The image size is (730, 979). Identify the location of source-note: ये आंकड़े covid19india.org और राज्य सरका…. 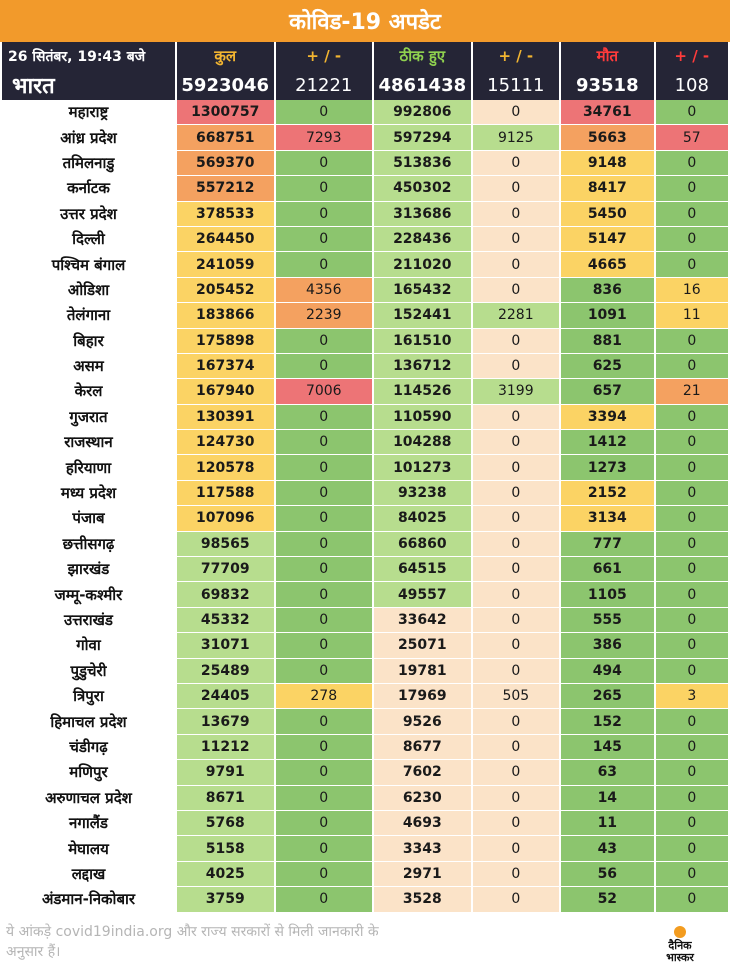
(192, 942).